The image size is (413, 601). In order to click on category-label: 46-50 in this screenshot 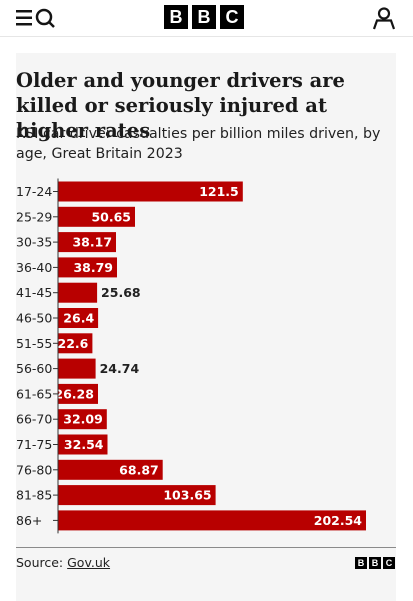, I will do `click(34, 318)`.